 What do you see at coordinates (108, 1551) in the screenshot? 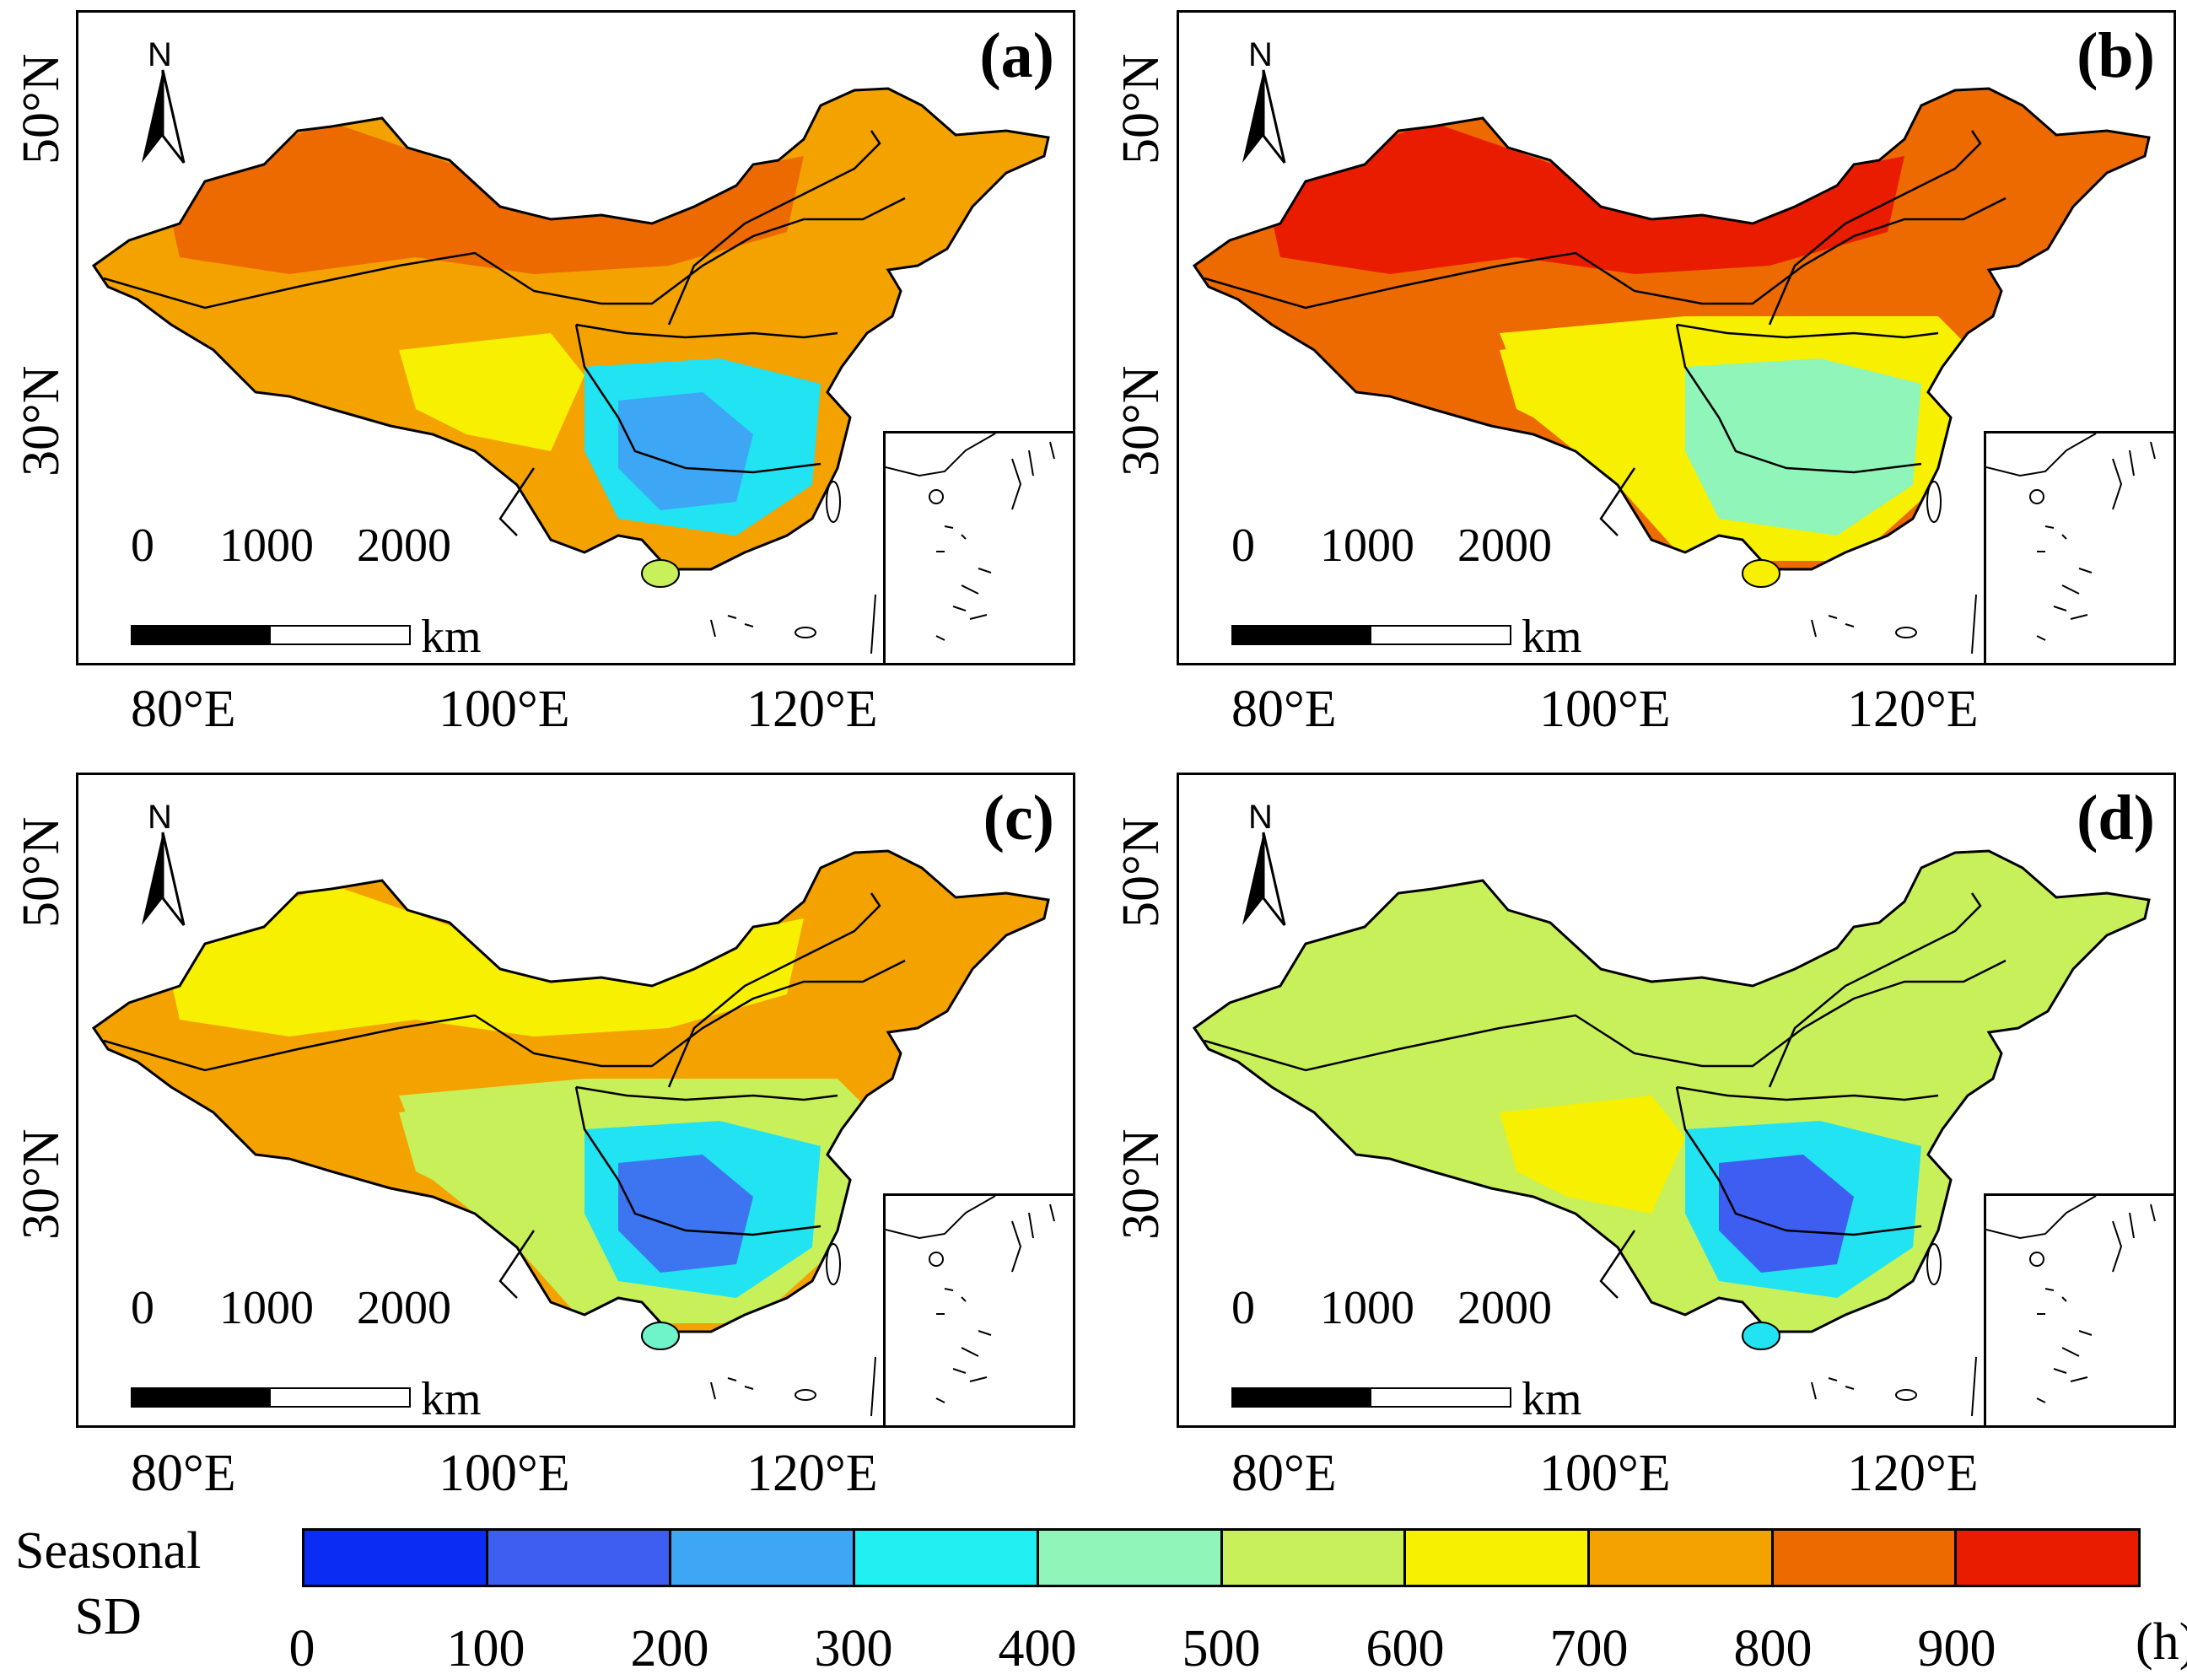
I see `legend-title-line1: Seasonal` at bounding box center [108, 1551].